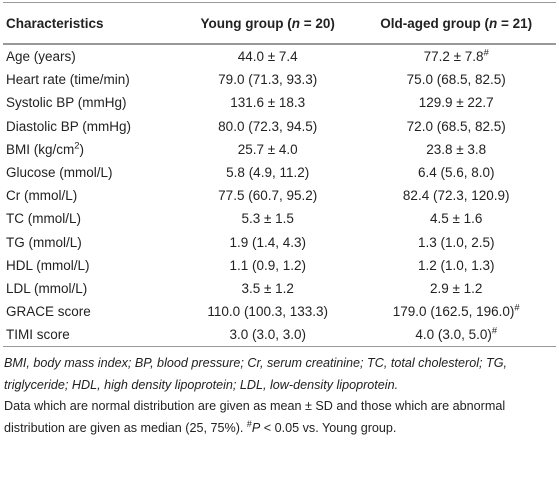 This screenshot has height=497, width=559. I want to click on table-cell: 179.0 (162.5, 196.0)#, so click(456, 311).